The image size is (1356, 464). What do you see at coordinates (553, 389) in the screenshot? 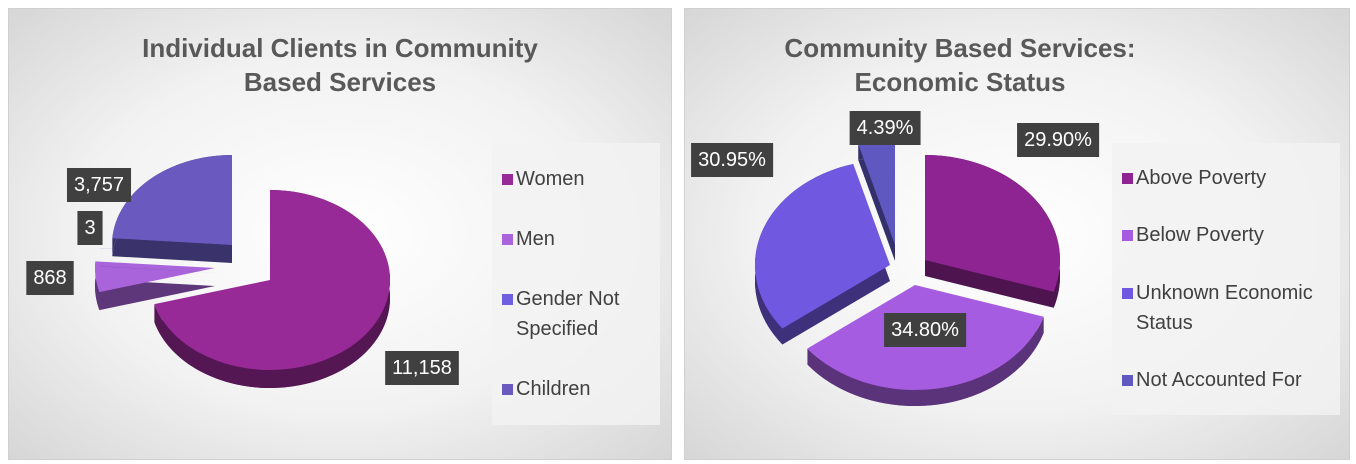
I see `legend-label: Children` at bounding box center [553, 389].